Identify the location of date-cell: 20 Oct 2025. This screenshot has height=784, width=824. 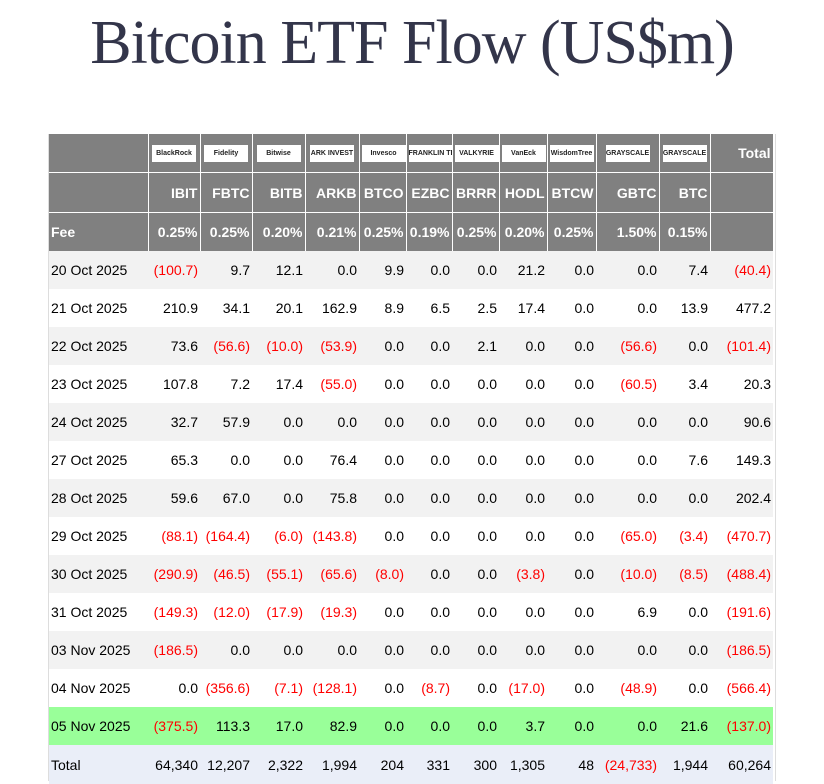
(98, 270).